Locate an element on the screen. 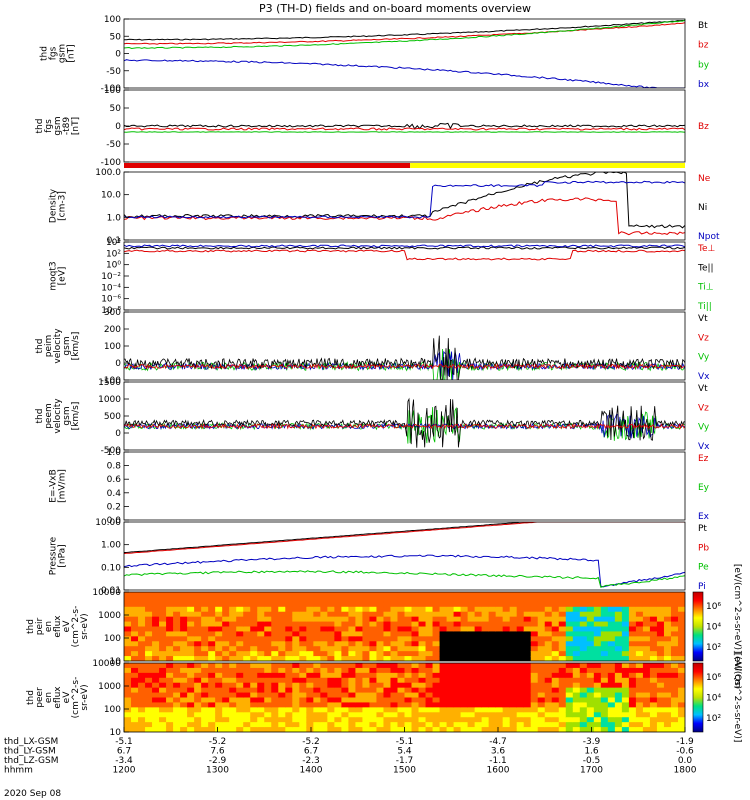 This screenshot has width=750, height=800. series-Te-perp is located at coordinates (404, 255).